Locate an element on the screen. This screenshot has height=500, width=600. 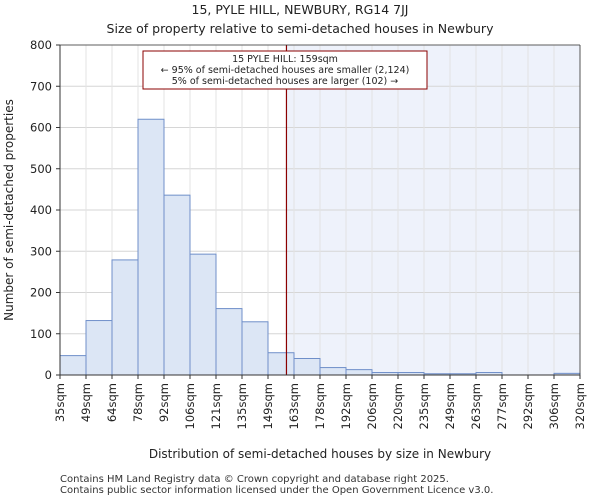
x-tick-label: 277sqm is located at coordinates (502, 406).